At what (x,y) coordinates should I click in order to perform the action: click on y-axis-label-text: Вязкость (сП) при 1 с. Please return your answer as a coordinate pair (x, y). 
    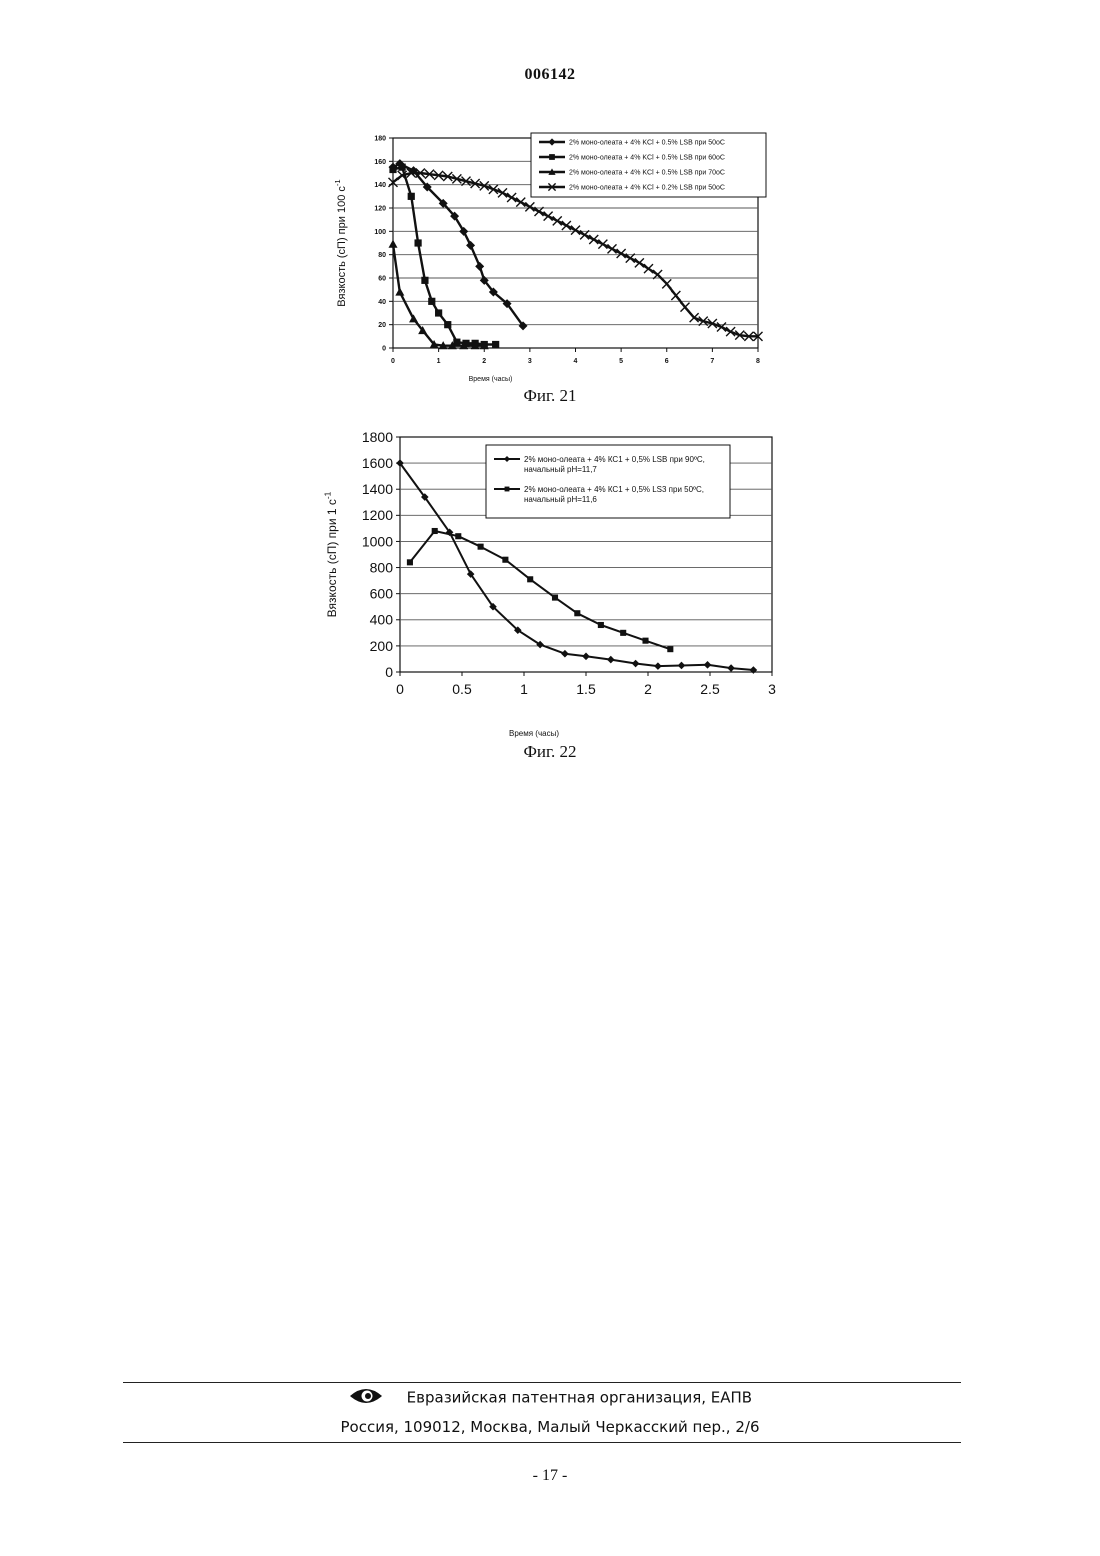
    Looking at the image, I should click on (332, 558).